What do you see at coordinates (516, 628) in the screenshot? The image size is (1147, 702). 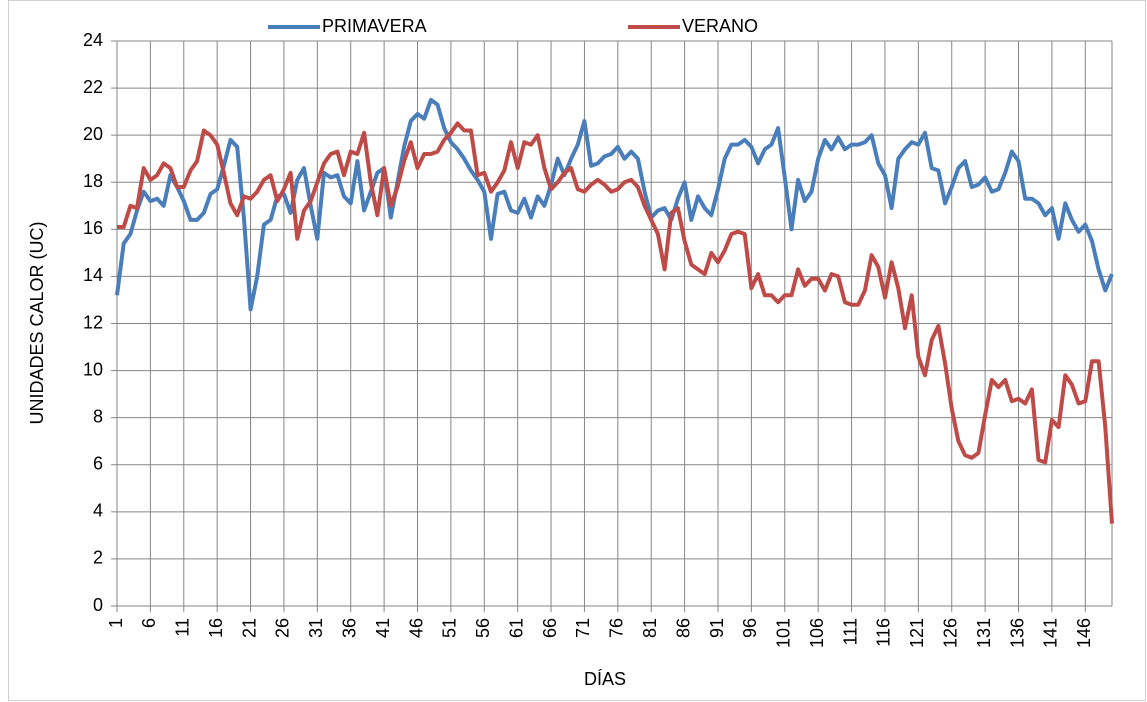 I see `x-tick-label: 61` at bounding box center [516, 628].